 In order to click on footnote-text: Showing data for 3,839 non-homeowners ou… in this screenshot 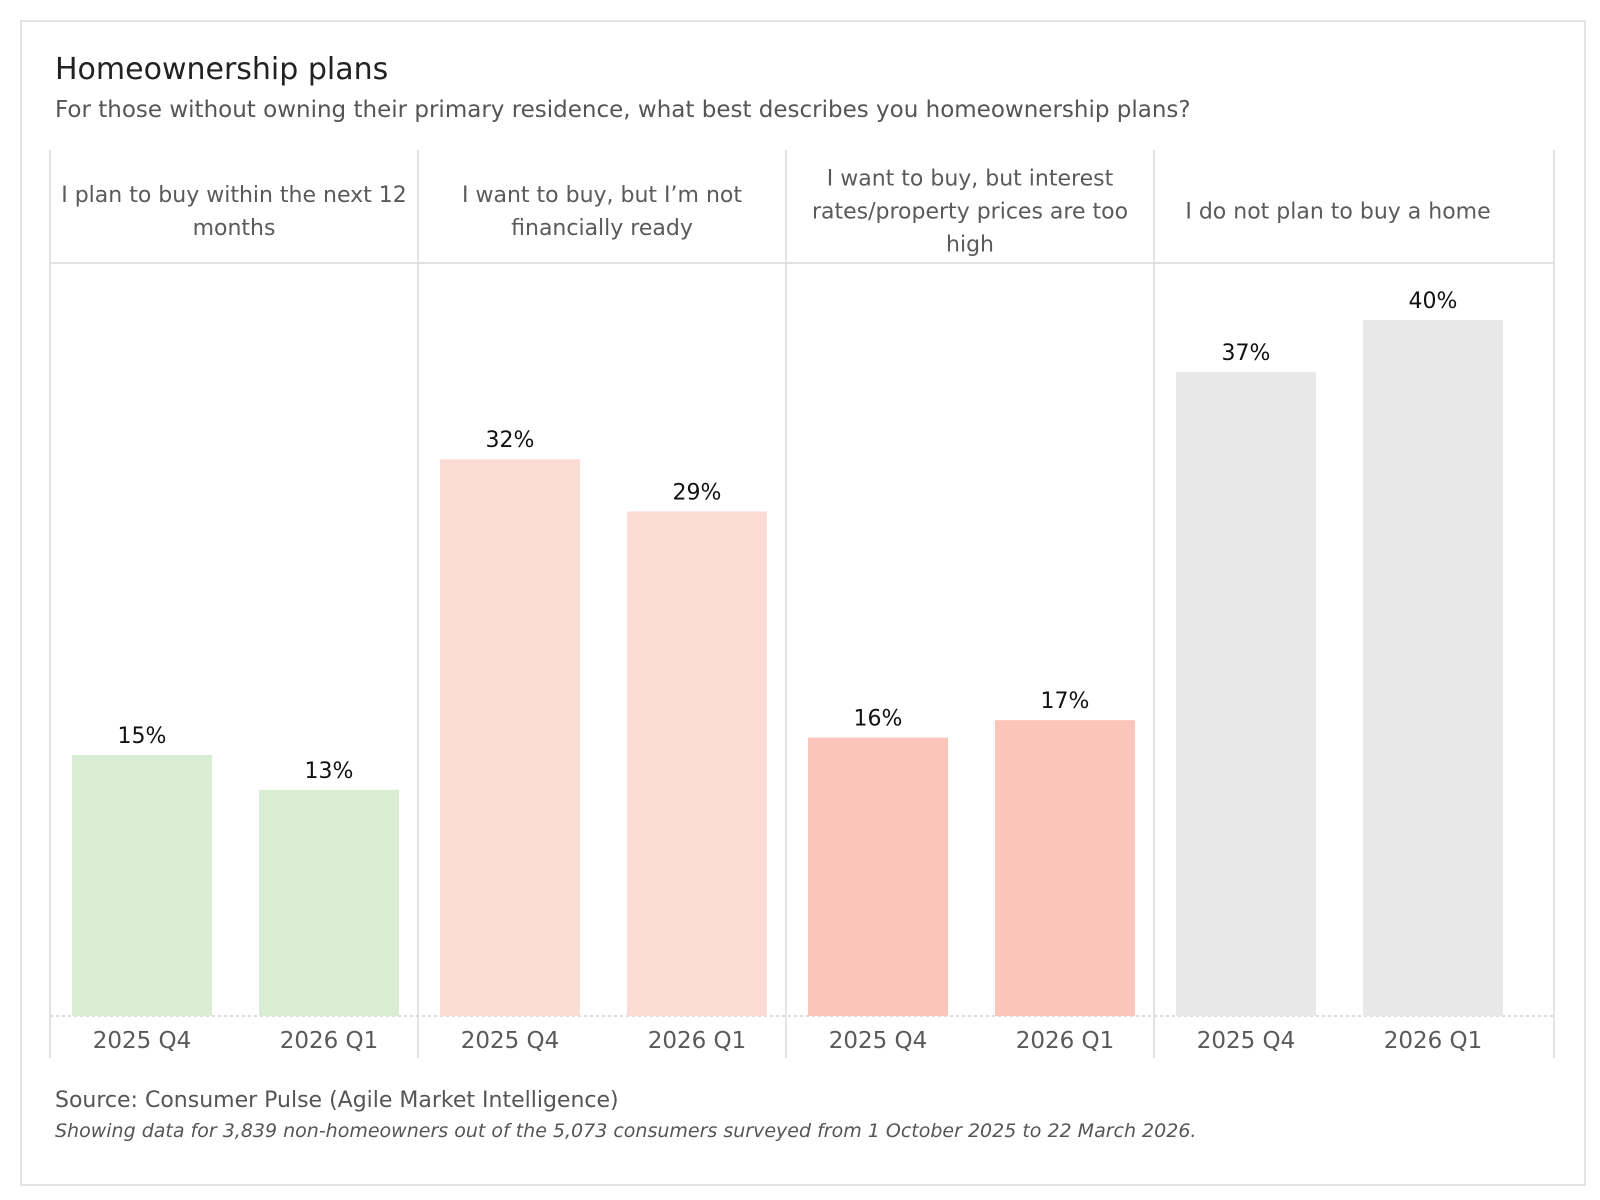, I will do `click(626, 1131)`.